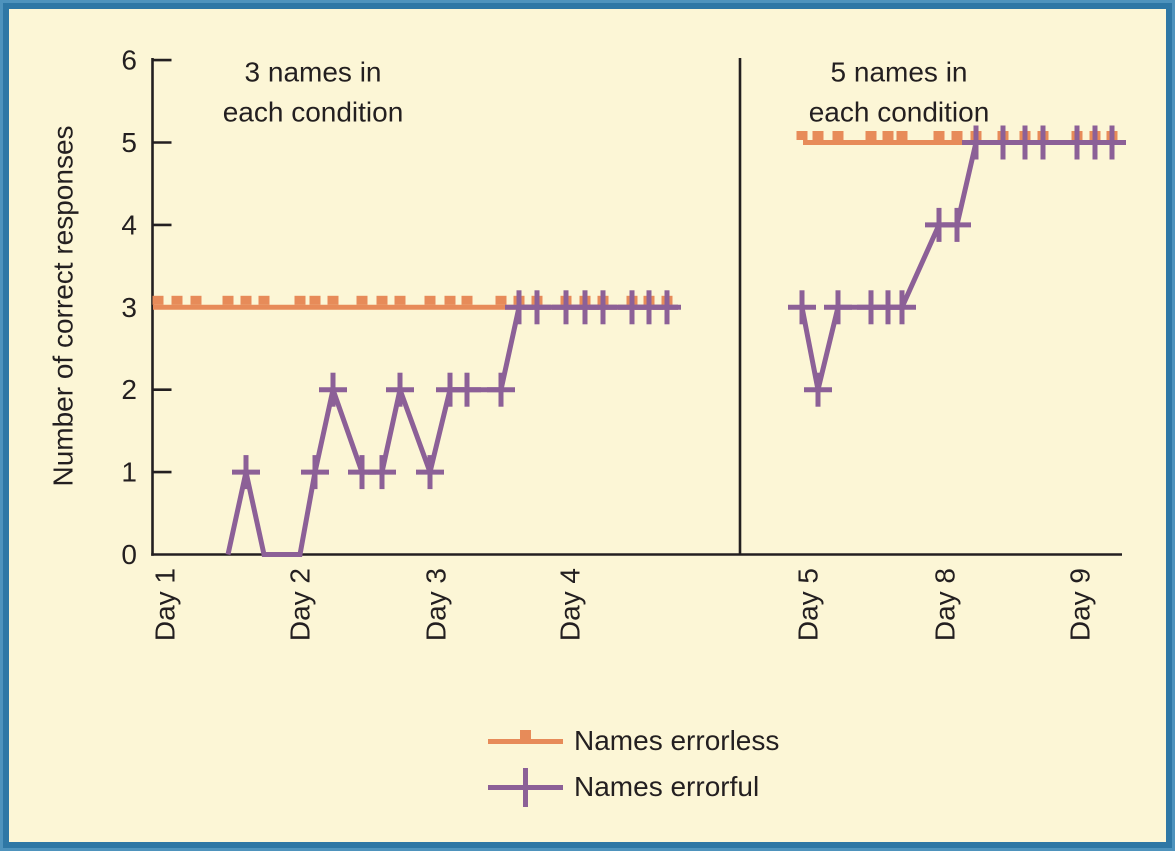  What do you see at coordinates (808, 604) in the screenshot?
I see `x-day-label: Day 5` at bounding box center [808, 604].